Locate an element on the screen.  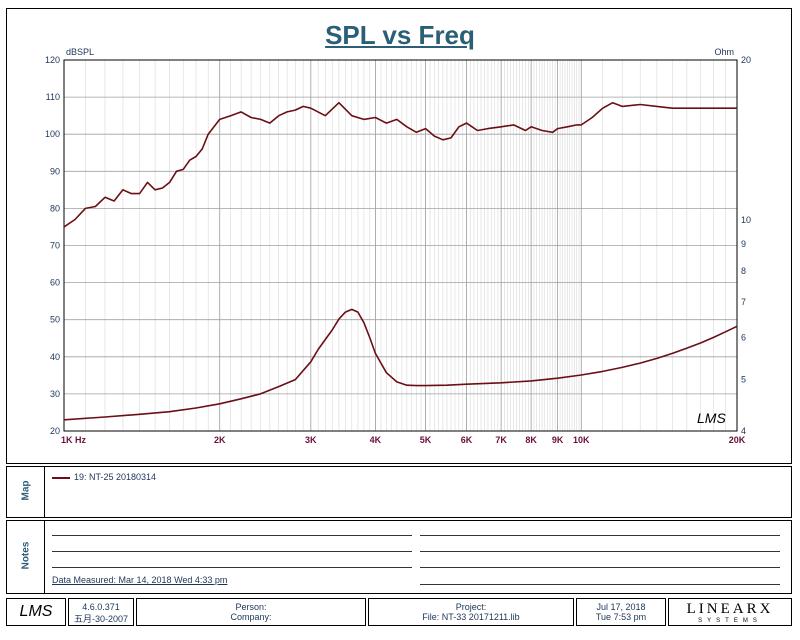
y-left-tick-label: 30 is located at coordinates (55, 394).